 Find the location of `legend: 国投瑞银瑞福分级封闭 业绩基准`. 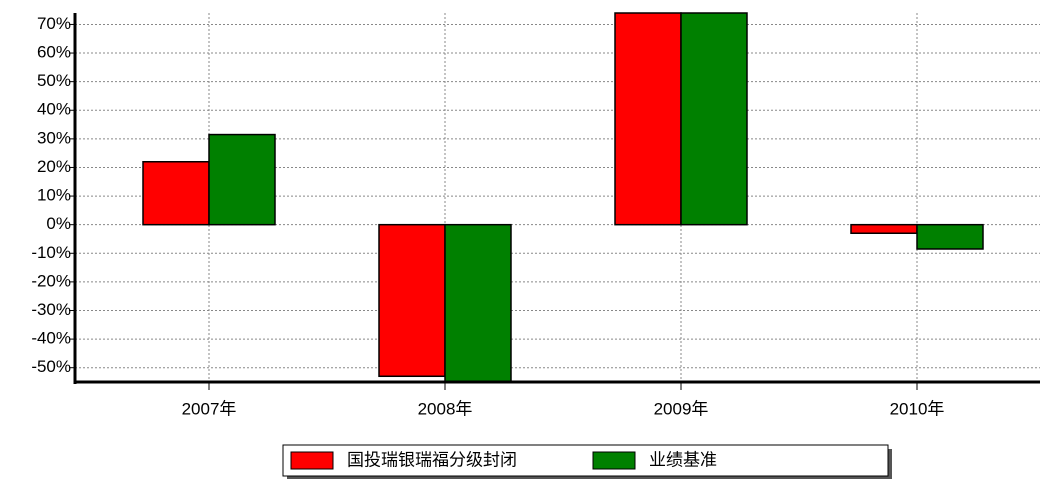

legend: 国投瑞银瑞福分级封闭 业绩基准 is located at coordinates (587, 461).